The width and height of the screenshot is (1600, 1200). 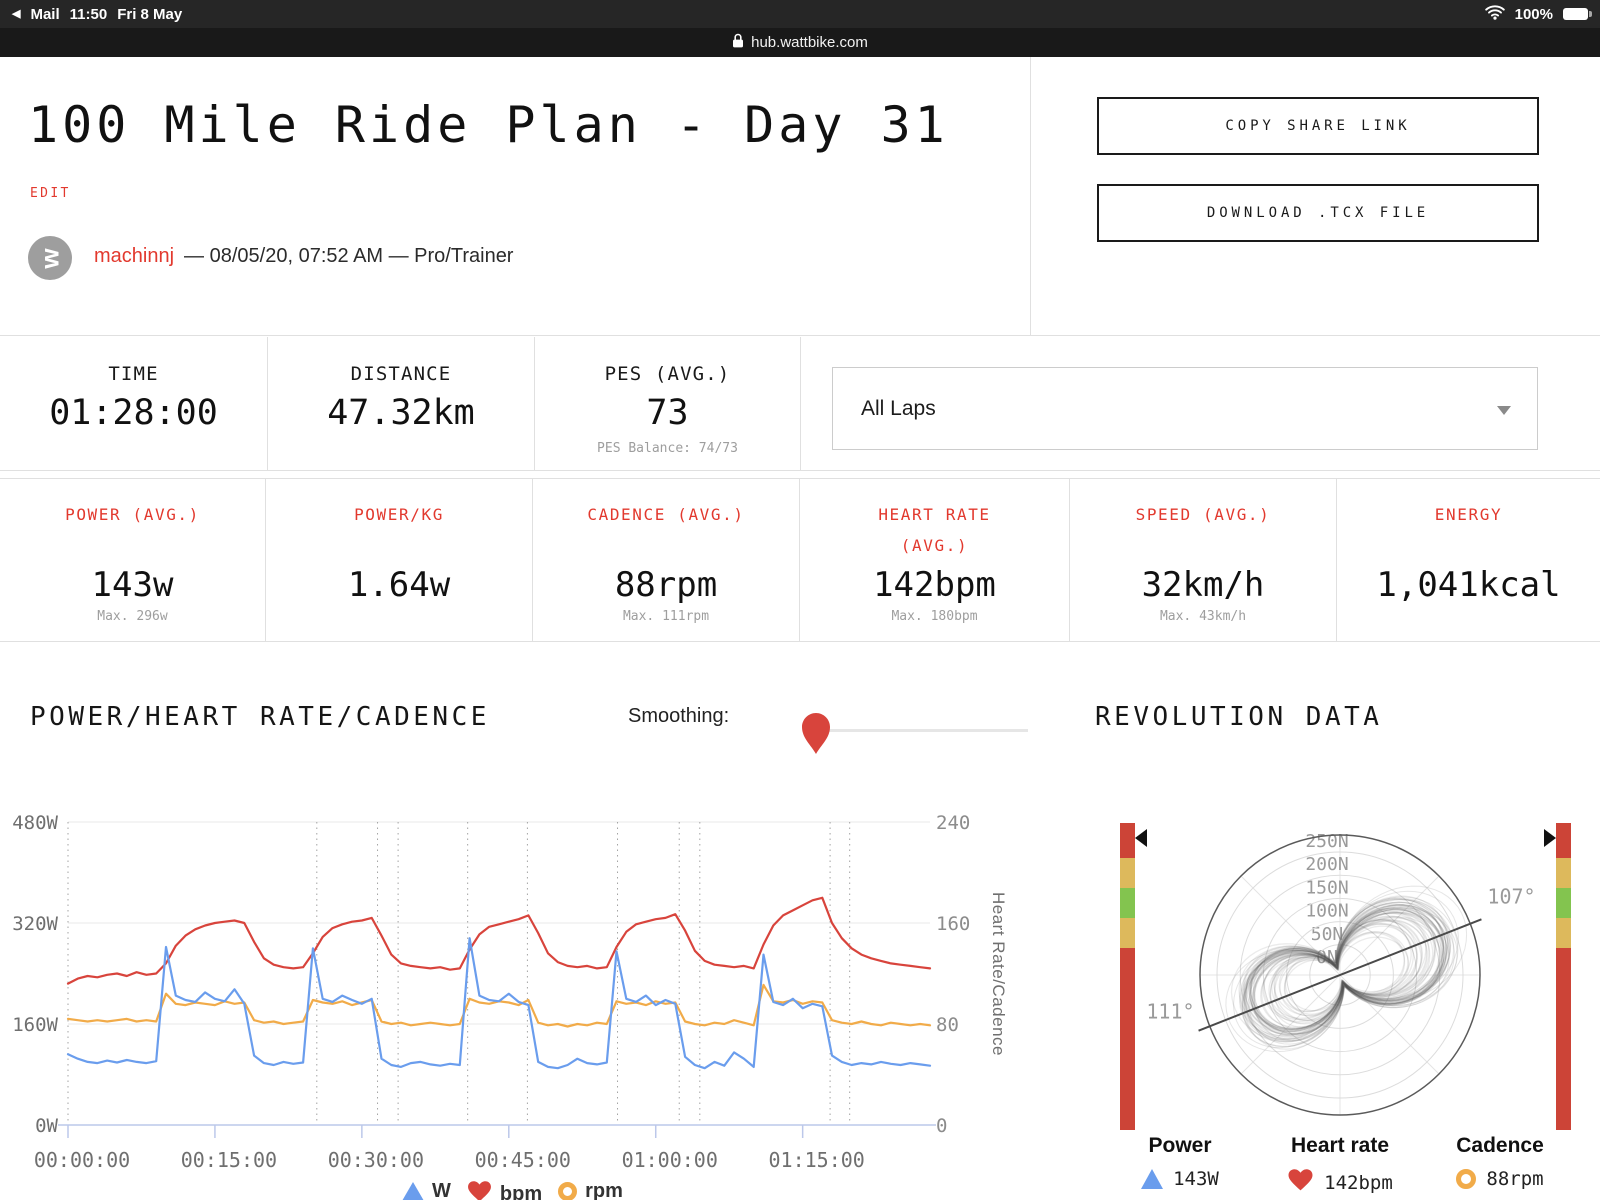 I want to click on avatar: w, so click(x=50, y=258).